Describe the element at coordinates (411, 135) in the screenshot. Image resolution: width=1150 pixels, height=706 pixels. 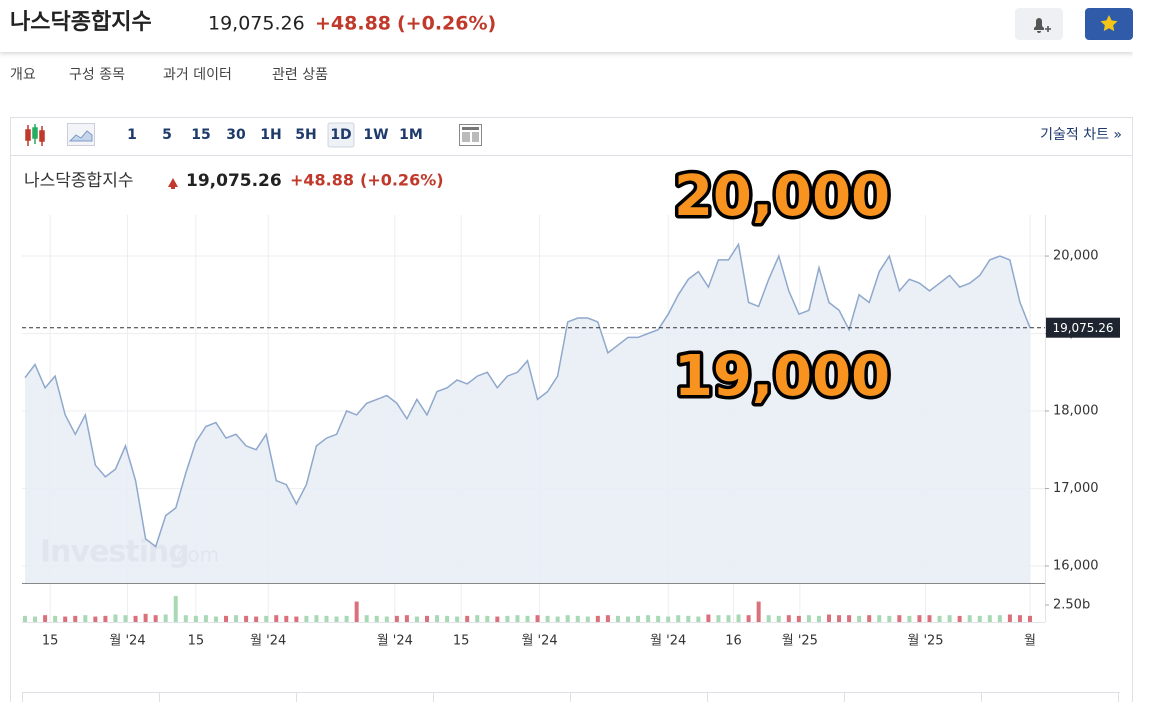
I see `interval-button: 1M` at that location.